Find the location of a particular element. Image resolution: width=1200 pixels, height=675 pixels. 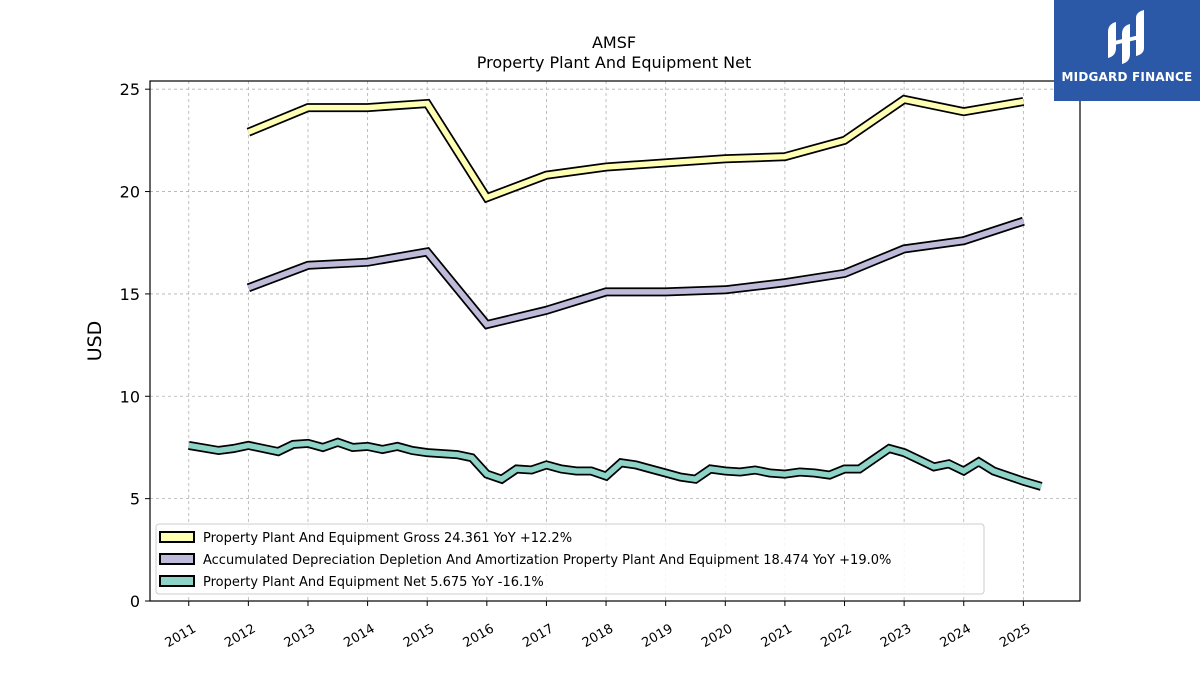

y-axis: 0 5 10 15 20 25 is located at coordinates (135, 345).